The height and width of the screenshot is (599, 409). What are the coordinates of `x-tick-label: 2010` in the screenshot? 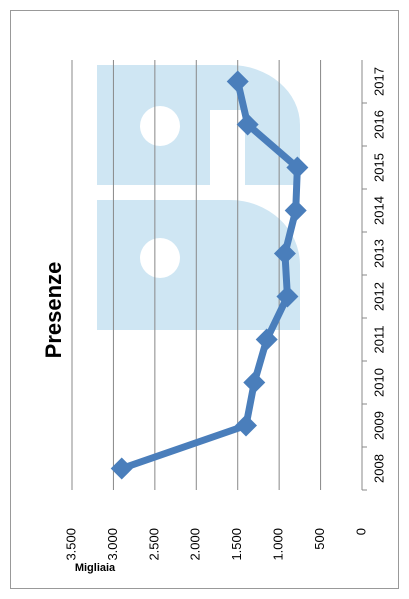 It's located at (378, 382).